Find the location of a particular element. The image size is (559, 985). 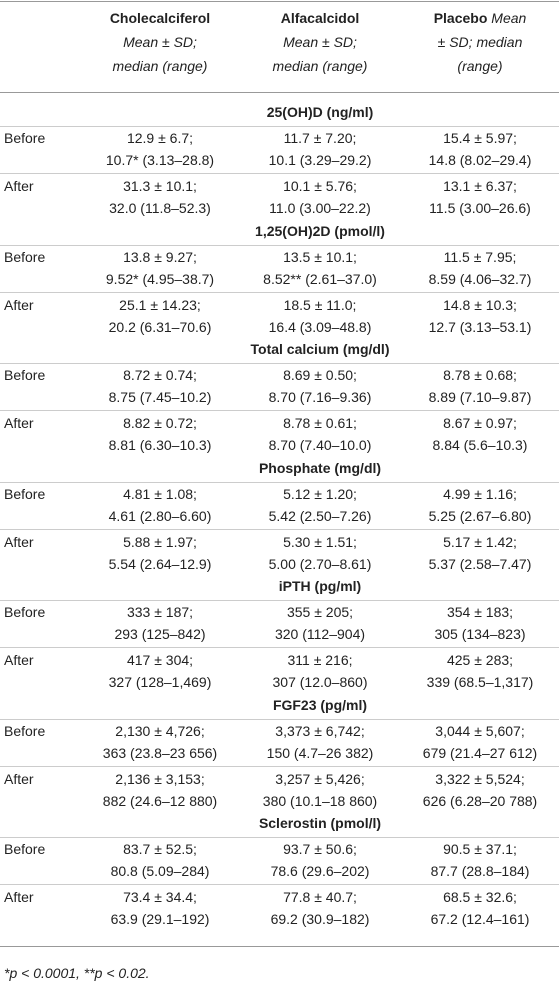

column-subheader: Mean ± SD; is located at coordinates (160, 42).